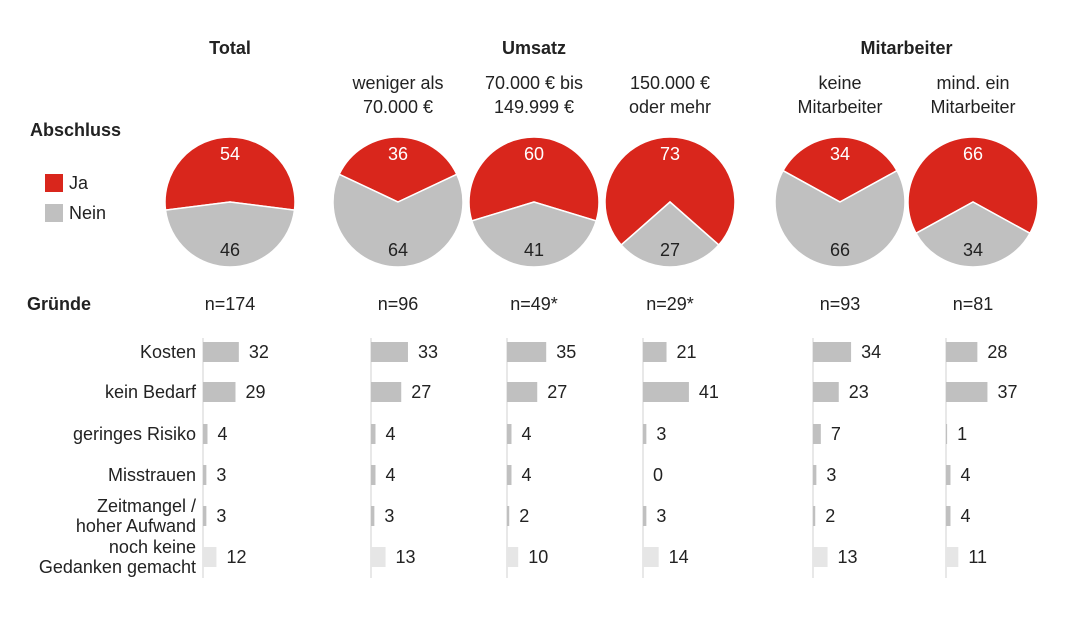 The height and width of the screenshot is (628, 1069). What do you see at coordinates (117, 557) in the screenshot?
I see `category-label: noch keine Gedanken gemacht` at bounding box center [117, 557].